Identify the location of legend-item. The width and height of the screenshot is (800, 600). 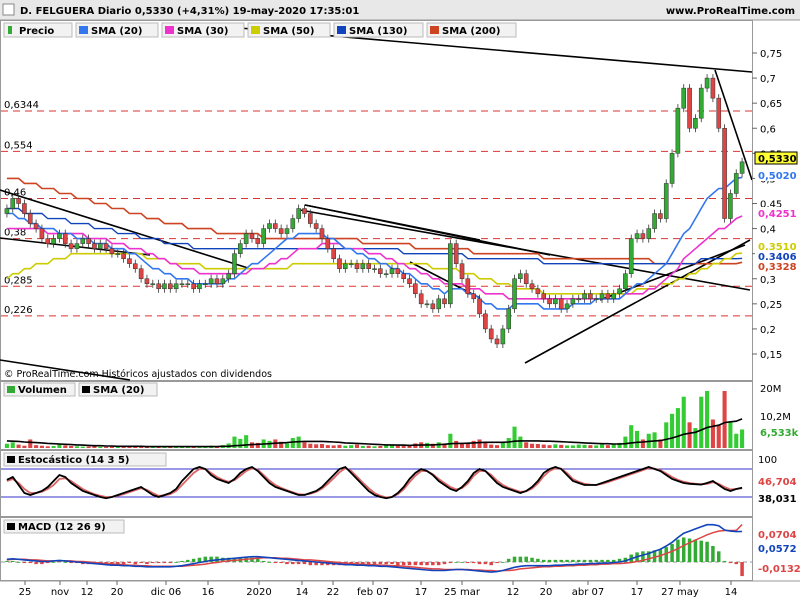
(289, 30).